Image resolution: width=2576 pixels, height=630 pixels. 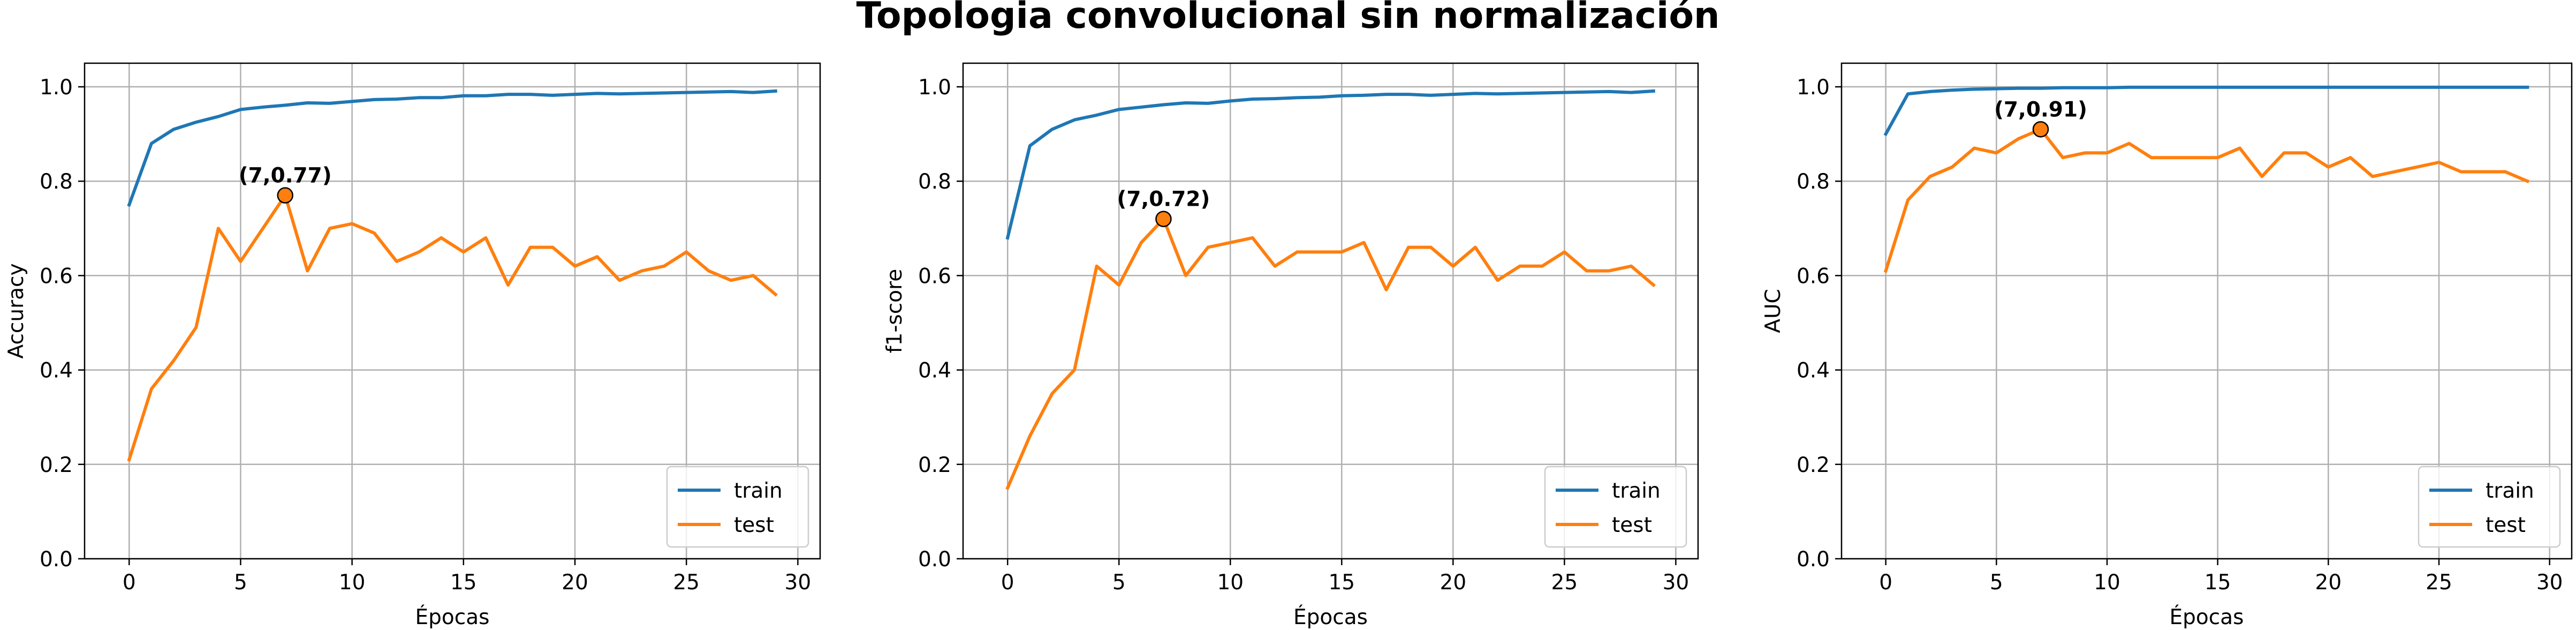 What do you see at coordinates (16, 310) in the screenshot?
I see `y-axis-label: Accuracy` at bounding box center [16, 310].